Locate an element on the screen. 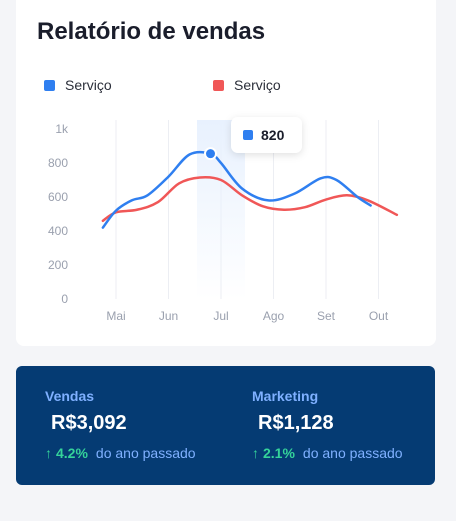 The height and width of the screenshot is (521, 456). stat-change-percent: 2.1% is located at coordinates (279, 453).